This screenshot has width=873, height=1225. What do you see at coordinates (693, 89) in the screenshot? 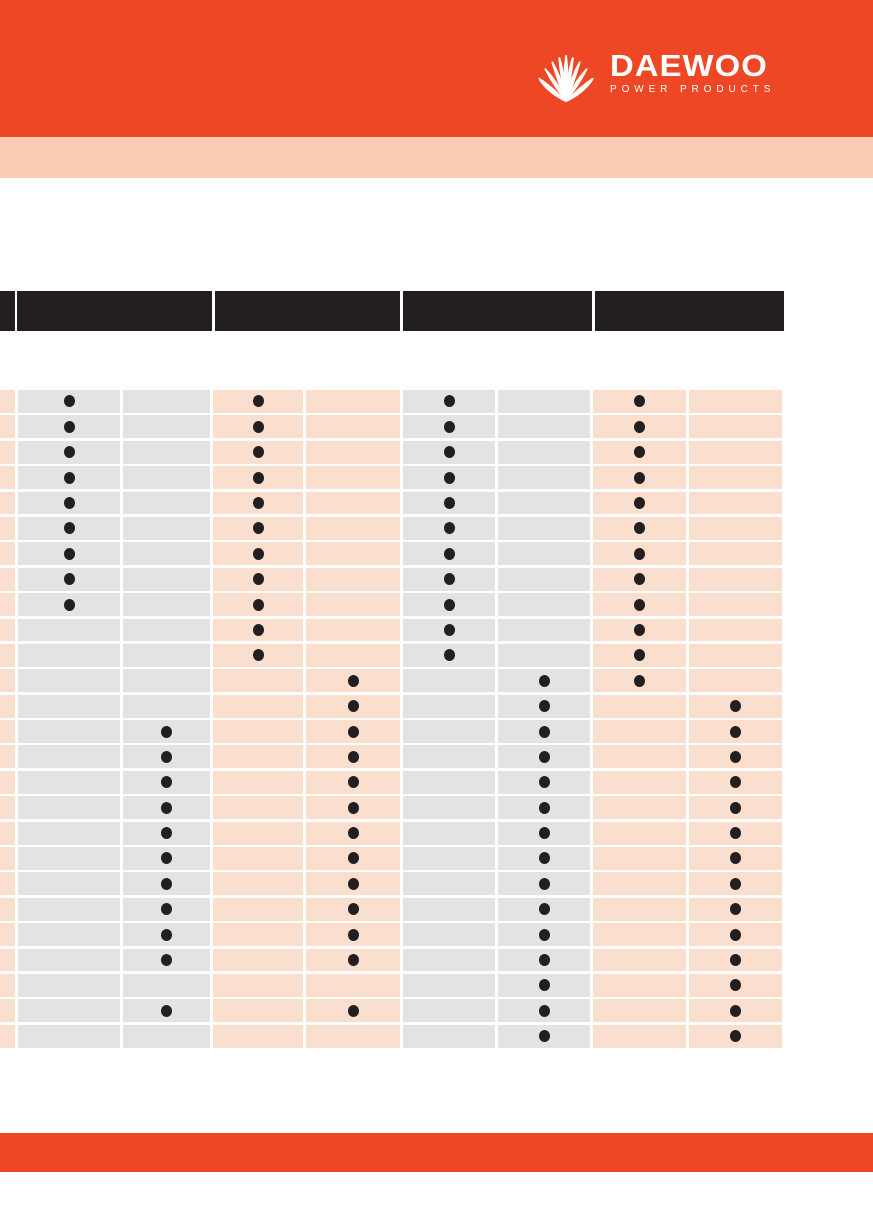
I see `brand-tagline: POWER PRODUCTS` at bounding box center [693, 89].